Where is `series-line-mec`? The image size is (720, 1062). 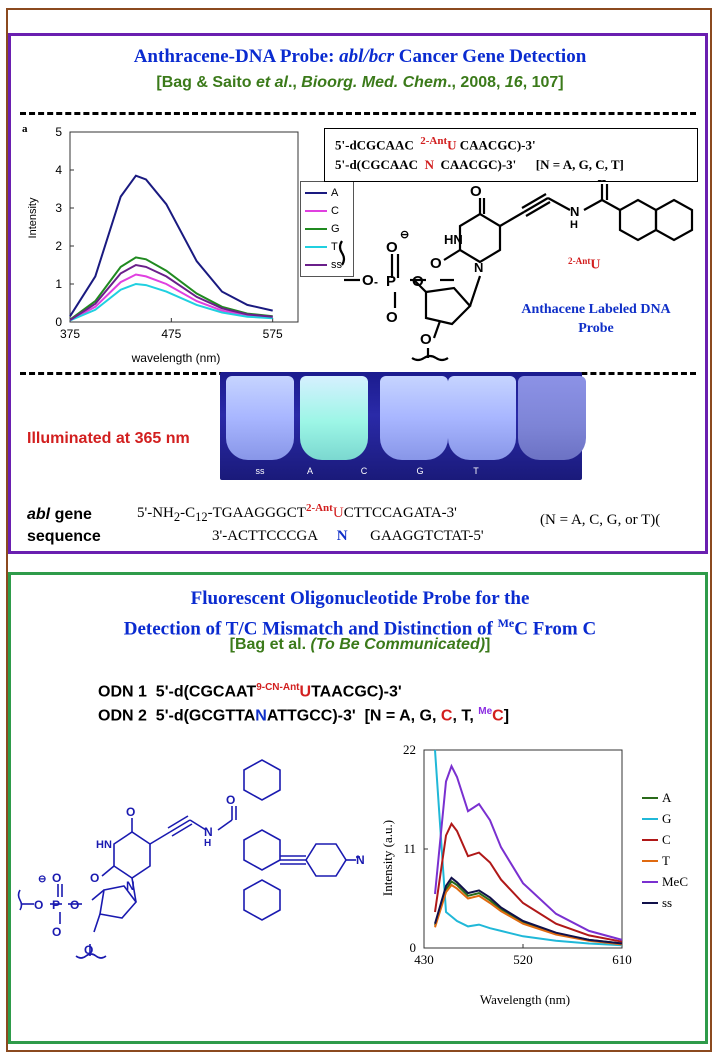 series-line-mec is located at coordinates (528, 852).